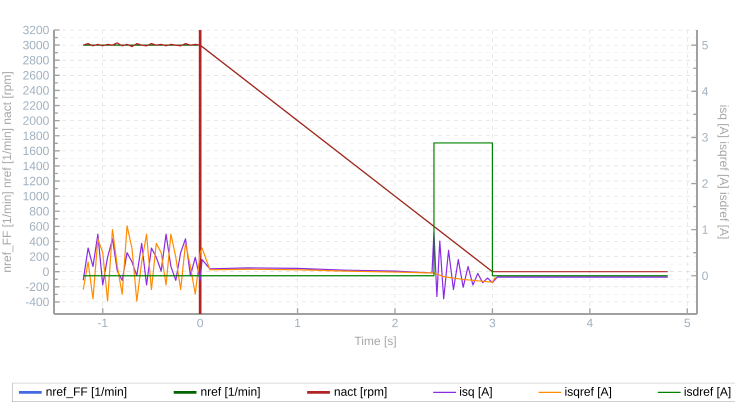 The width and height of the screenshot is (735, 412). I want to click on legend-label: isq [A], so click(476, 392).